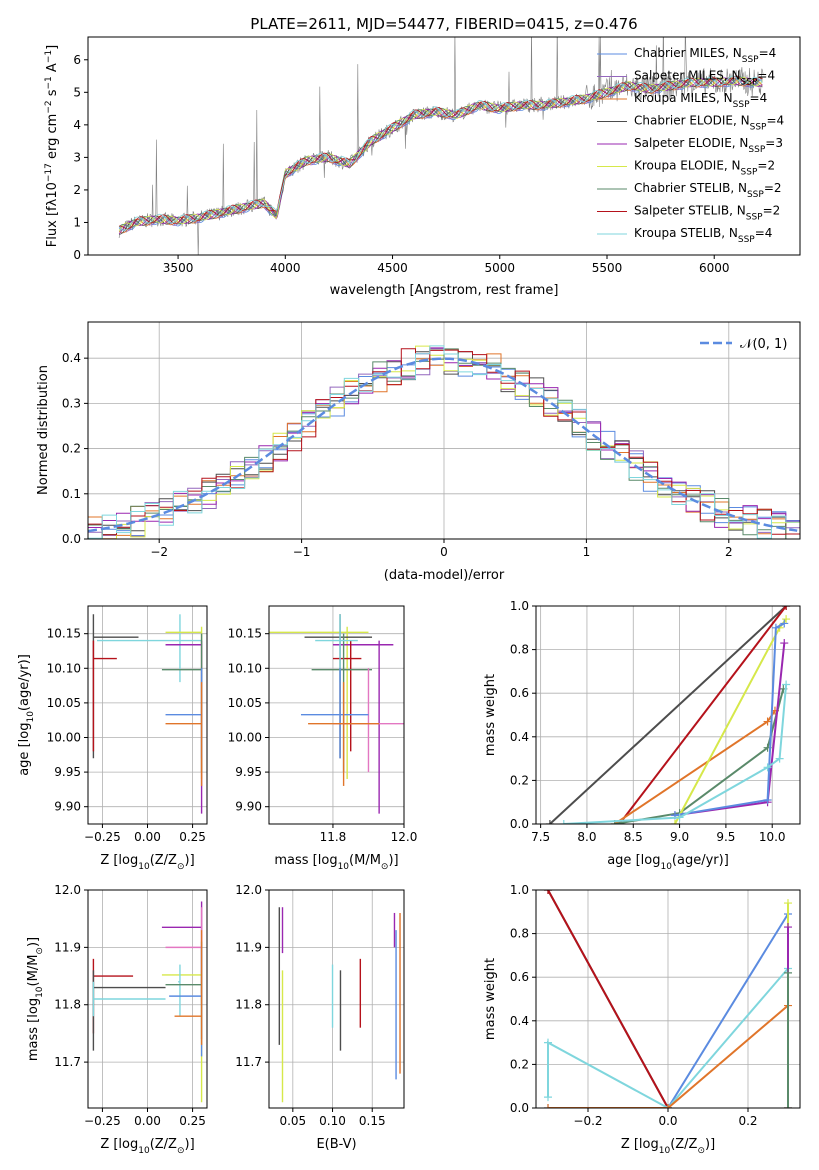 Image resolution: width=819 pixels, height=1170 pixels. Describe the element at coordinates (519, 934) in the screenshot. I see `y-tick-label: 0.8` at that location.